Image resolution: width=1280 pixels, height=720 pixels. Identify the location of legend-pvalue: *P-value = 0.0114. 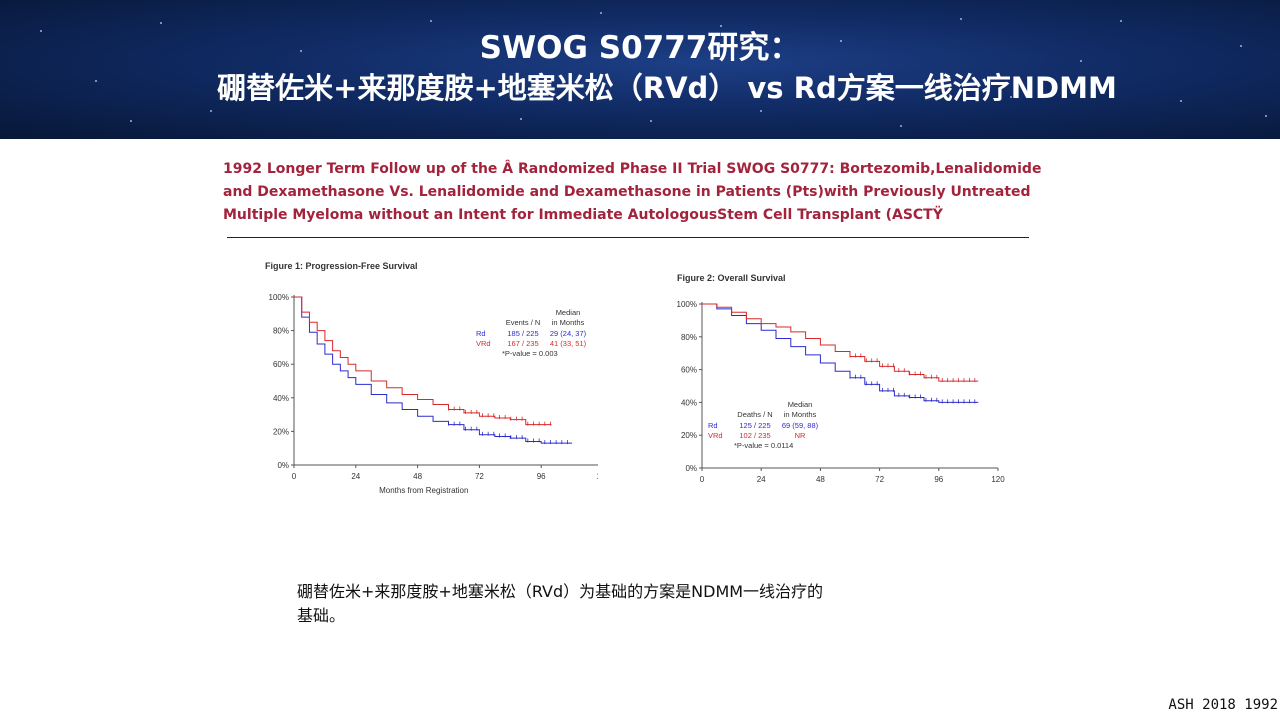
(763, 445).